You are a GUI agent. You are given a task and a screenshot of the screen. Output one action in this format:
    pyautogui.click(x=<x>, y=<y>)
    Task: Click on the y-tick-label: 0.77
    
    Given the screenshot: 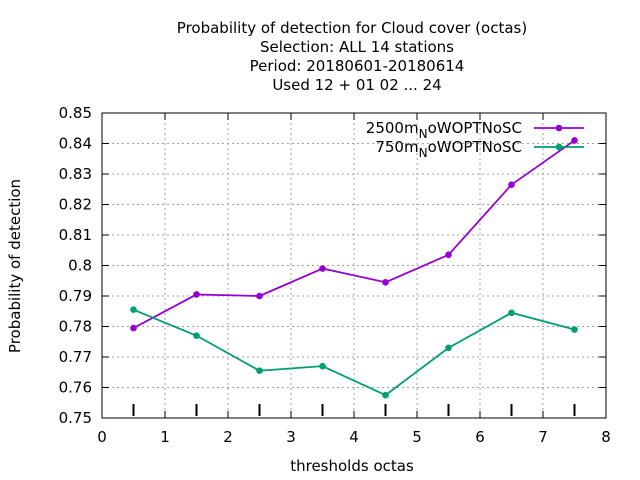 What is the action you would take?
    pyautogui.click(x=75, y=357)
    